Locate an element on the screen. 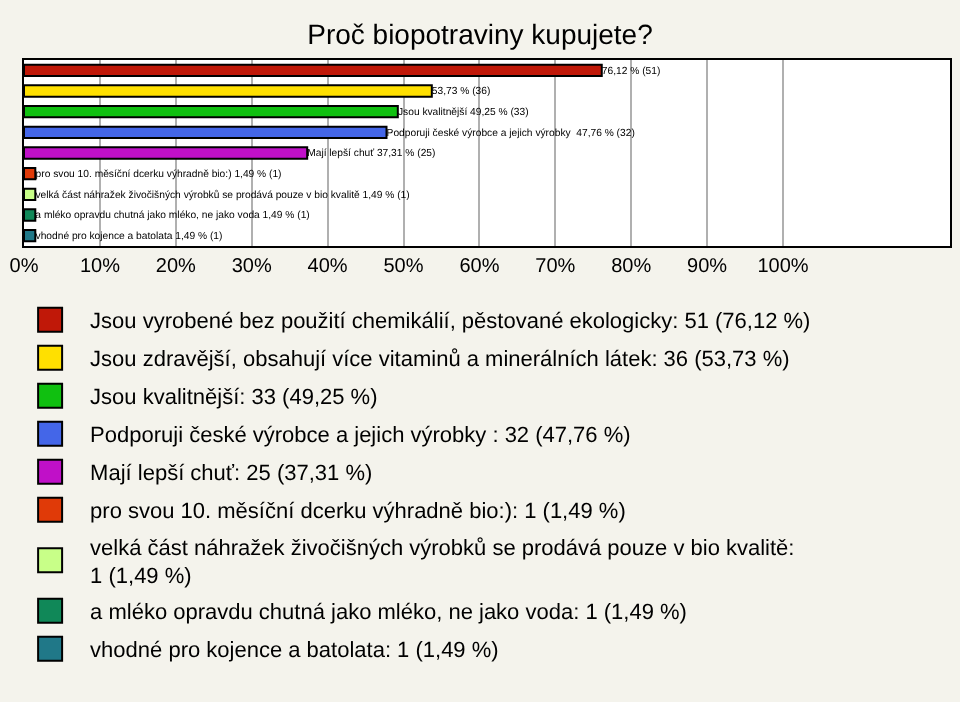 Image resolution: width=960 pixels, height=702 pixels. x-tick-label: 80% is located at coordinates (631, 267).